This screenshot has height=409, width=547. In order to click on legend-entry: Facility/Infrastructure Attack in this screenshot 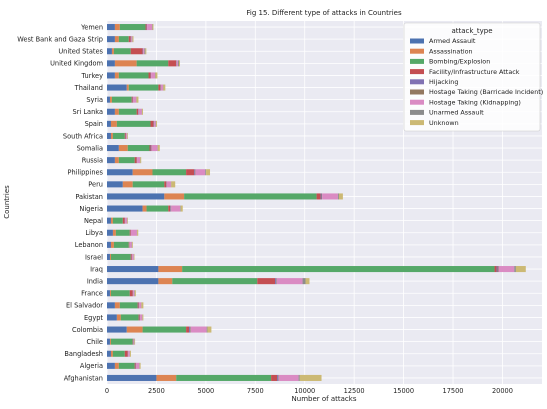, I will do `click(474, 72)`.